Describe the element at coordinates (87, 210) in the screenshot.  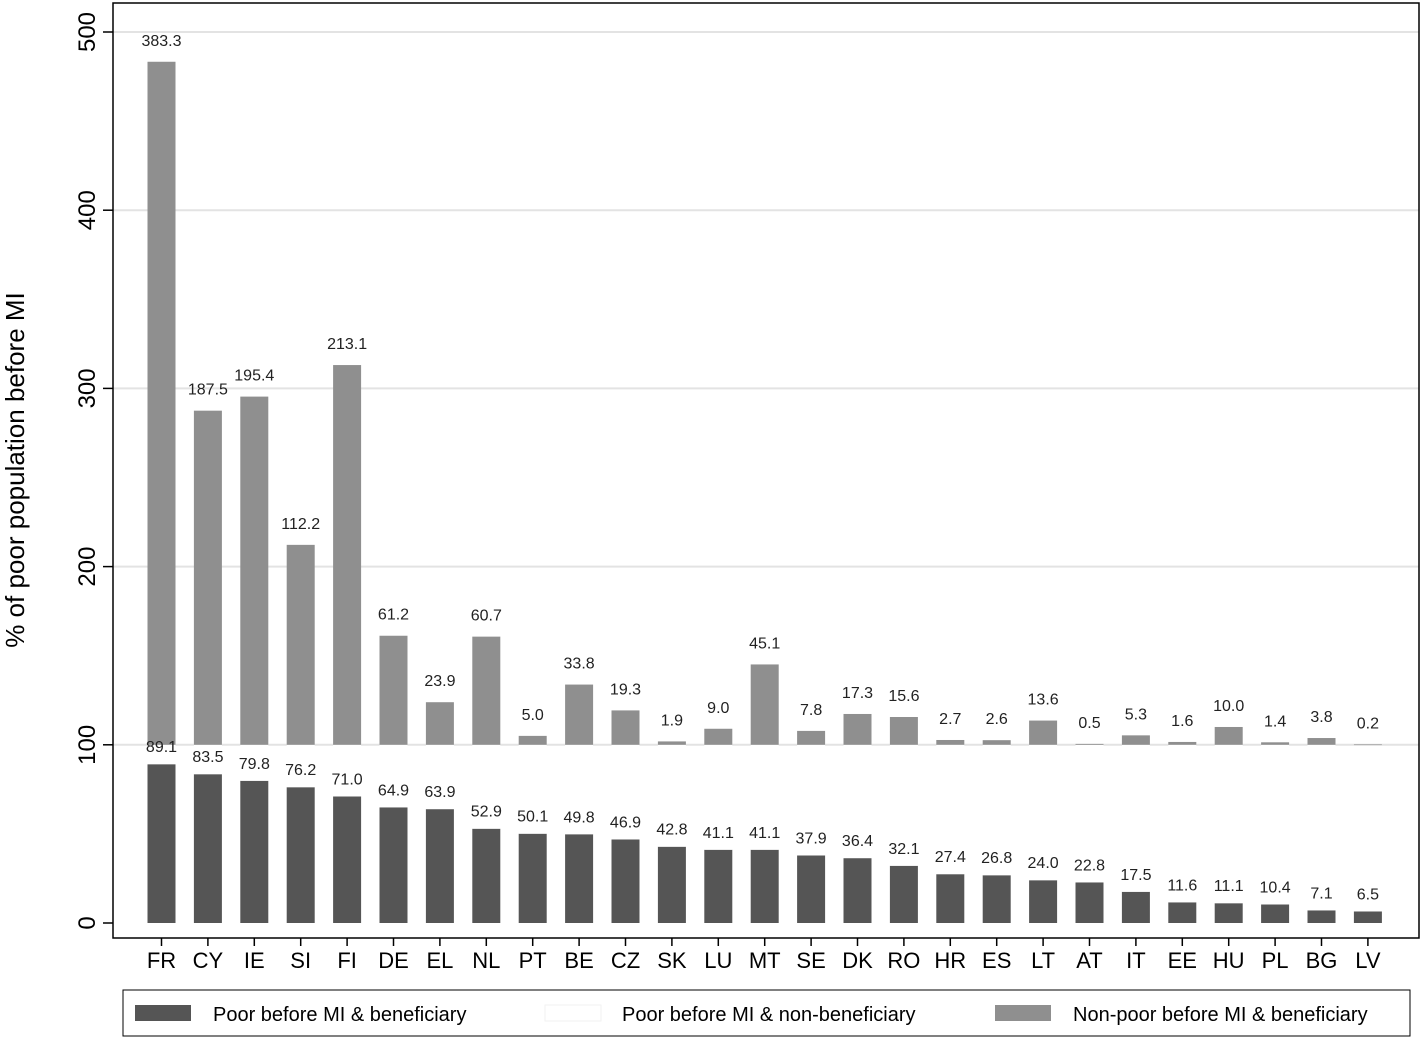
I see `y-tick-label: 400` at that location.